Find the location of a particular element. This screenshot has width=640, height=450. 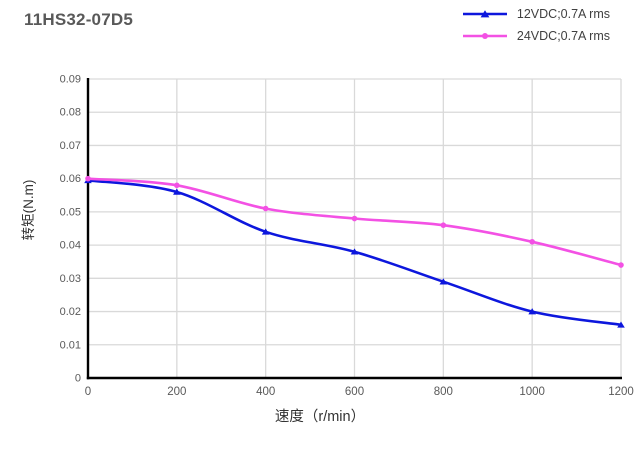

legend-item-12vdc: 12VDC;0.7A rms is located at coordinates (536, 14).